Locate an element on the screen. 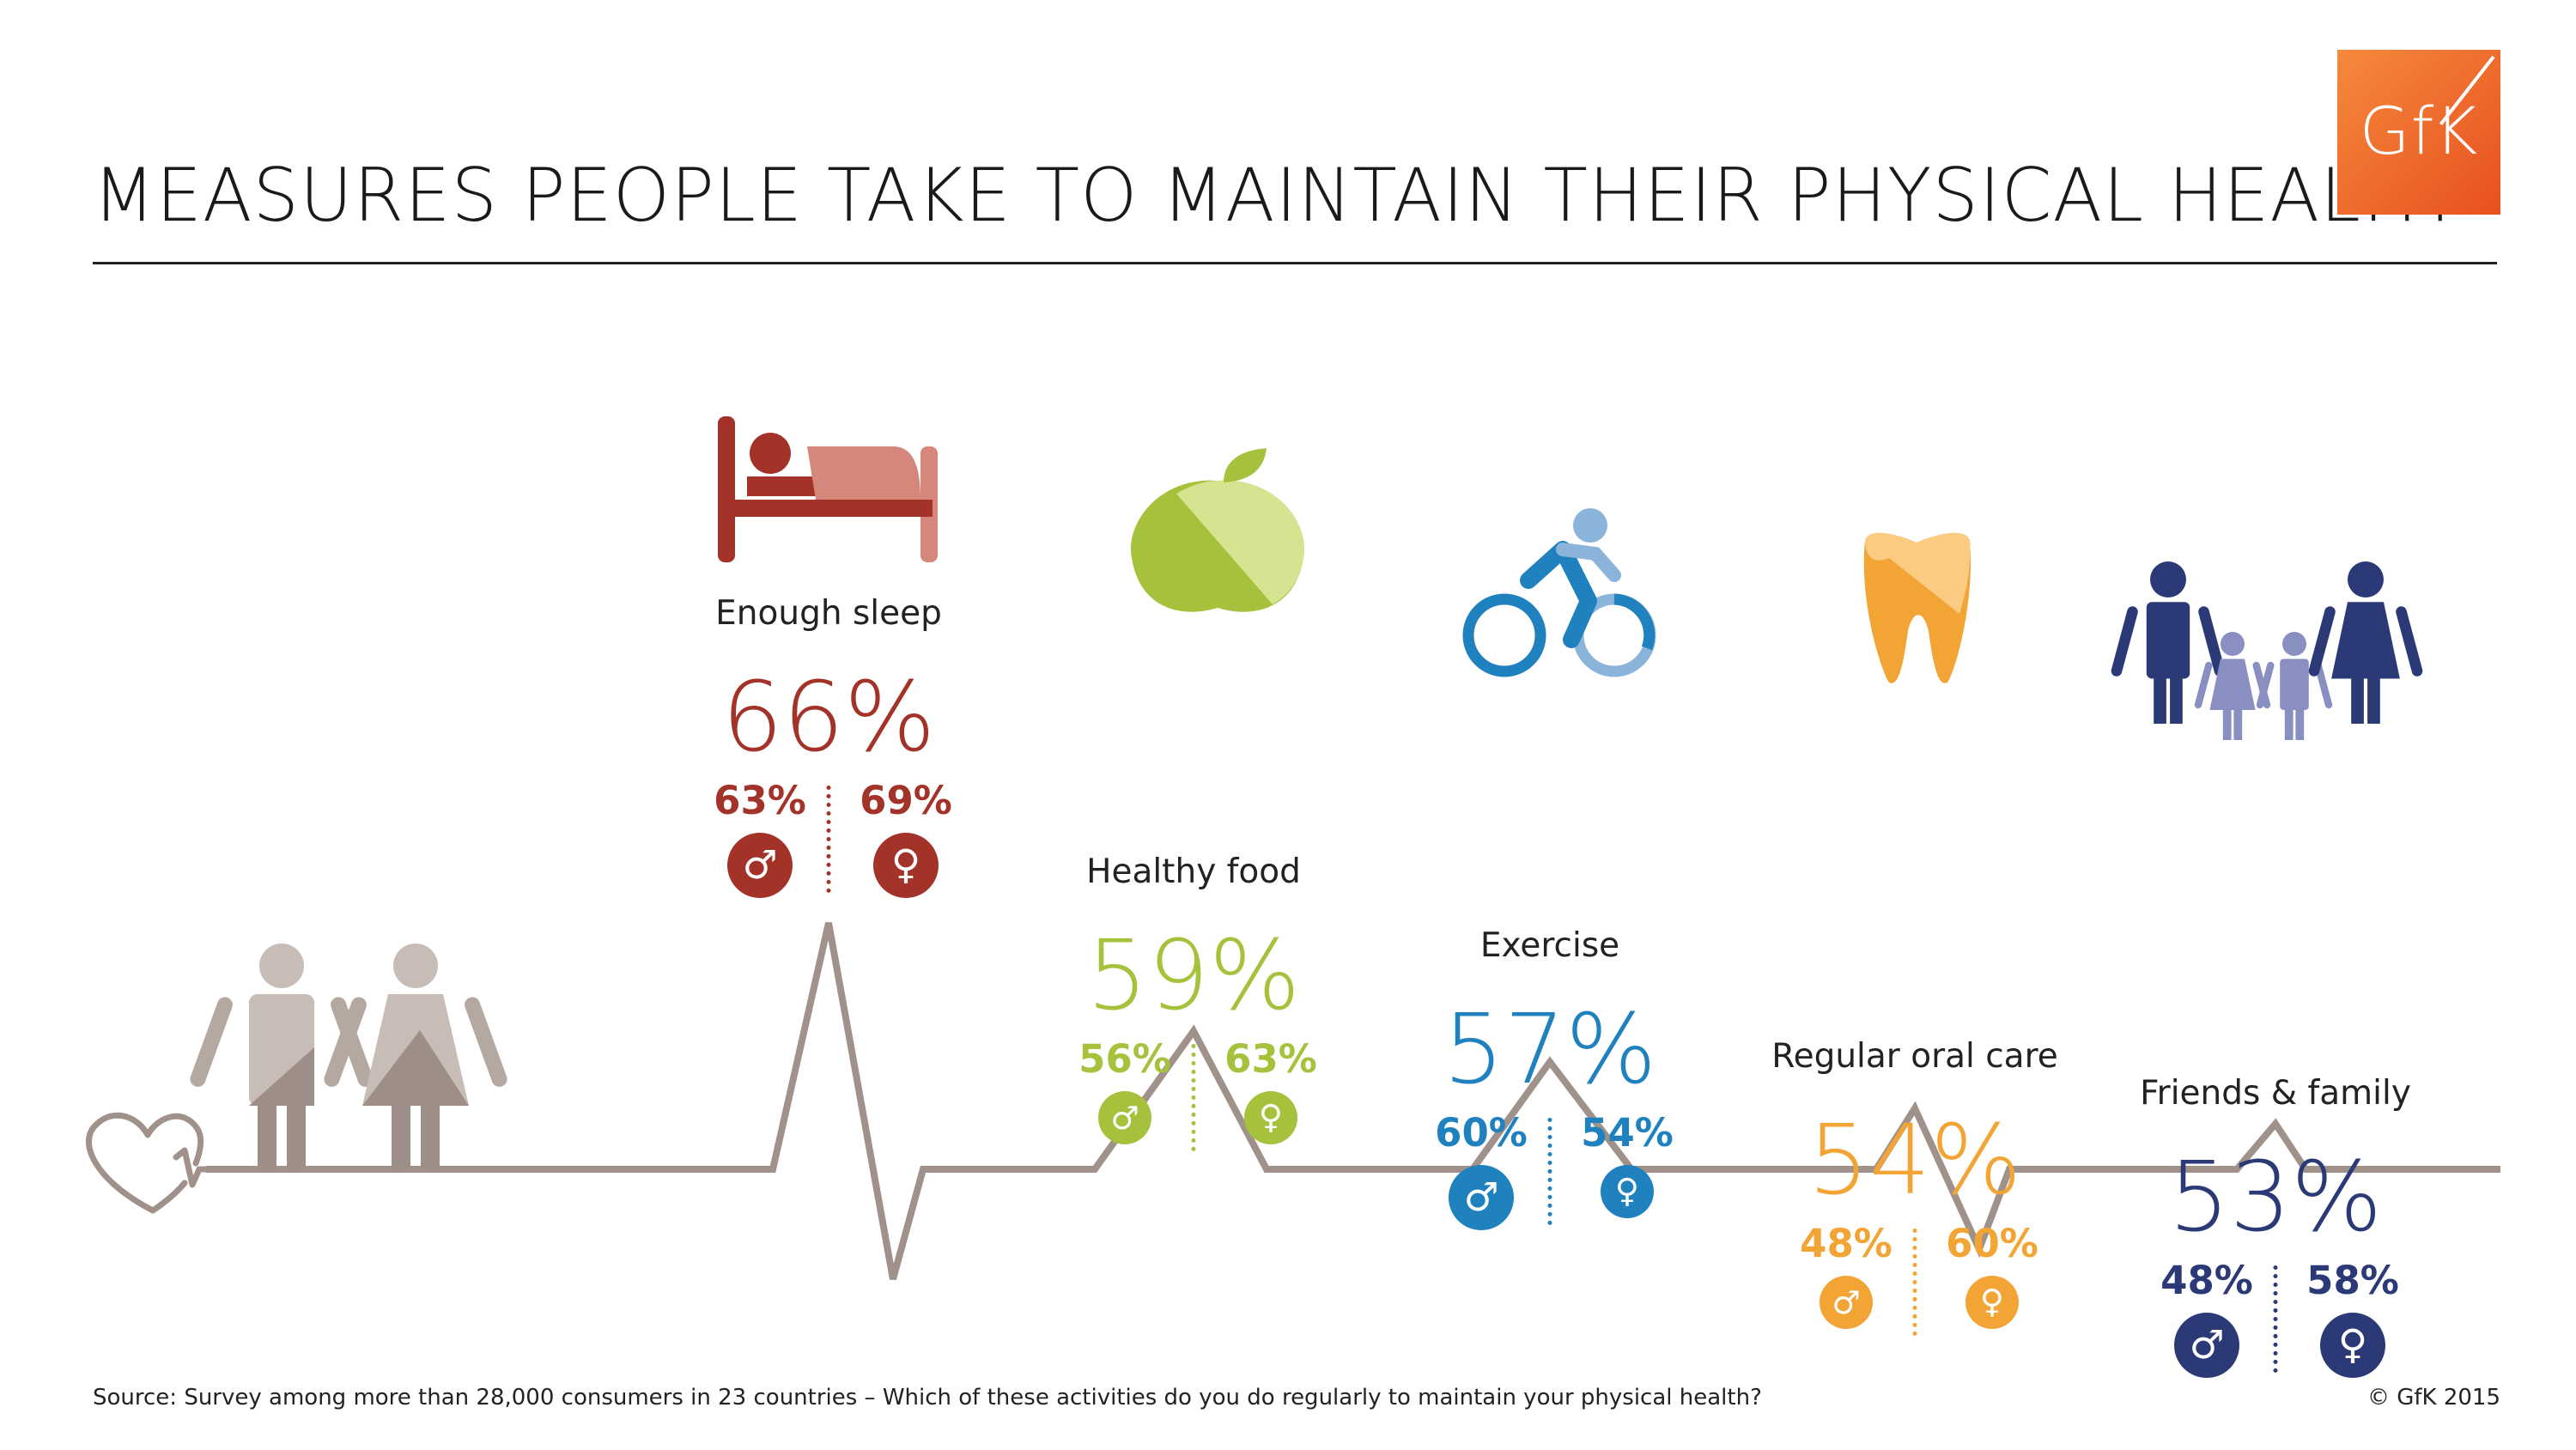 This screenshot has height=1450, width=2576. woman-figure-icon is located at coordinates (415, 1056).